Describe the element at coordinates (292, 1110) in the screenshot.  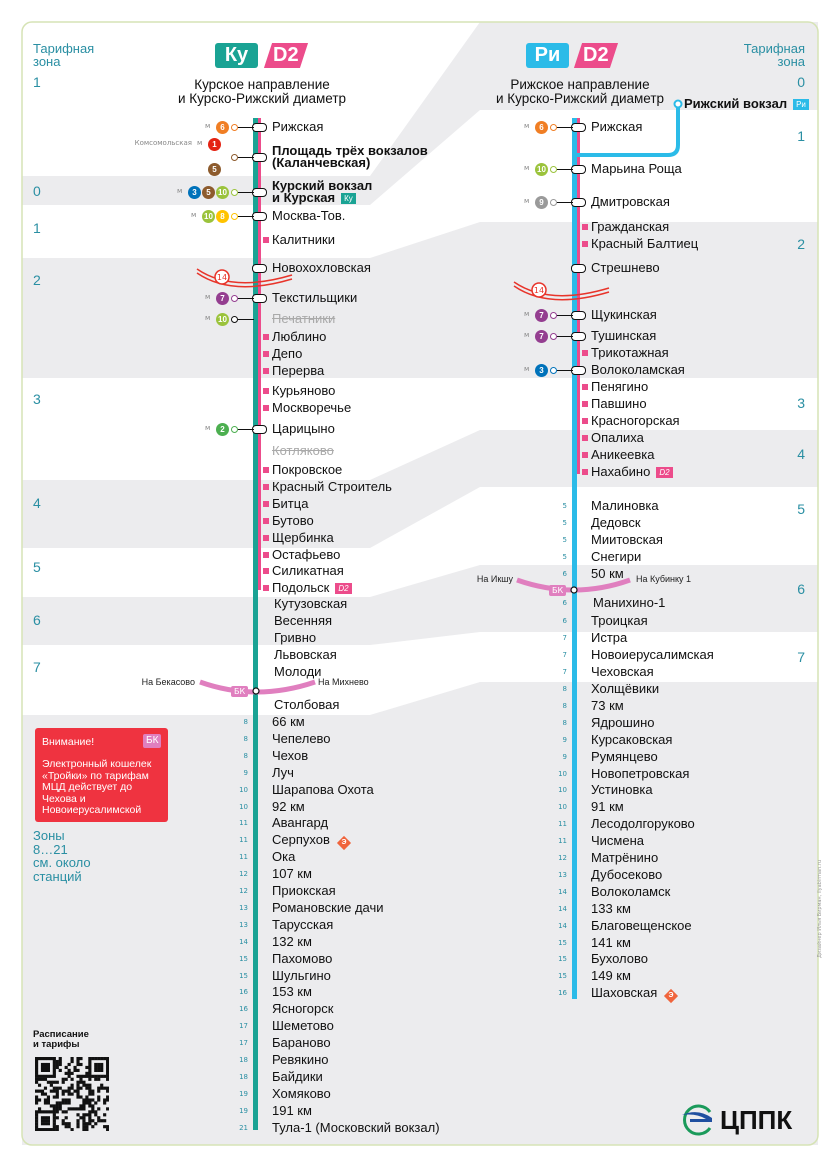
I see `station-kursk: 191 км` at that location.